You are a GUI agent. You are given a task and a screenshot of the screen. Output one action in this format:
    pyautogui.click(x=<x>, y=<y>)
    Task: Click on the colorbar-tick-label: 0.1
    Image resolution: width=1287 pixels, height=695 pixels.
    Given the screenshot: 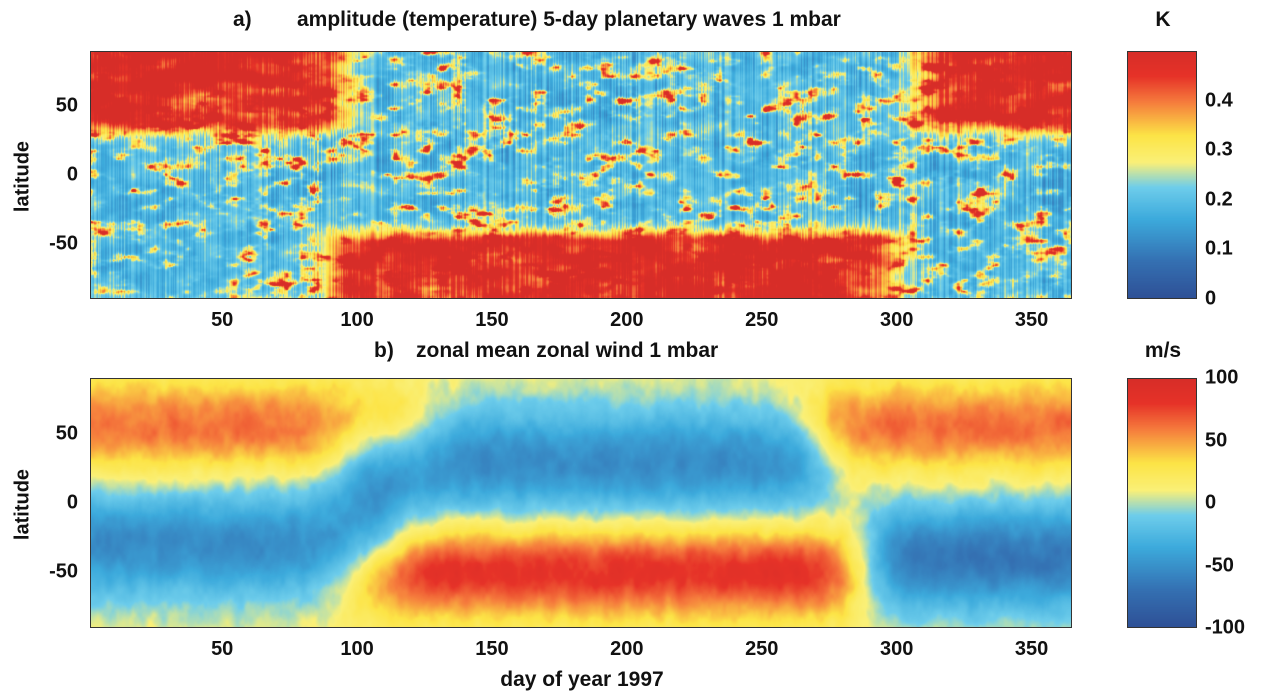 What is the action you would take?
    pyautogui.click(x=1219, y=248)
    